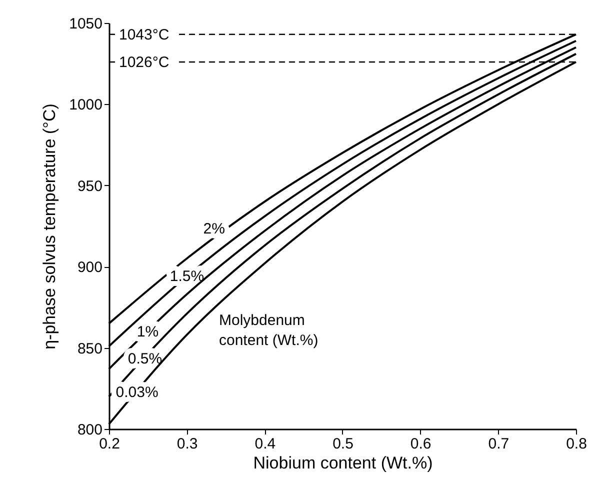 This screenshot has height=480, width=591. What do you see at coordinates (265, 444) in the screenshot?
I see `x-tick-label: 0.4` at bounding box center [265, 444].